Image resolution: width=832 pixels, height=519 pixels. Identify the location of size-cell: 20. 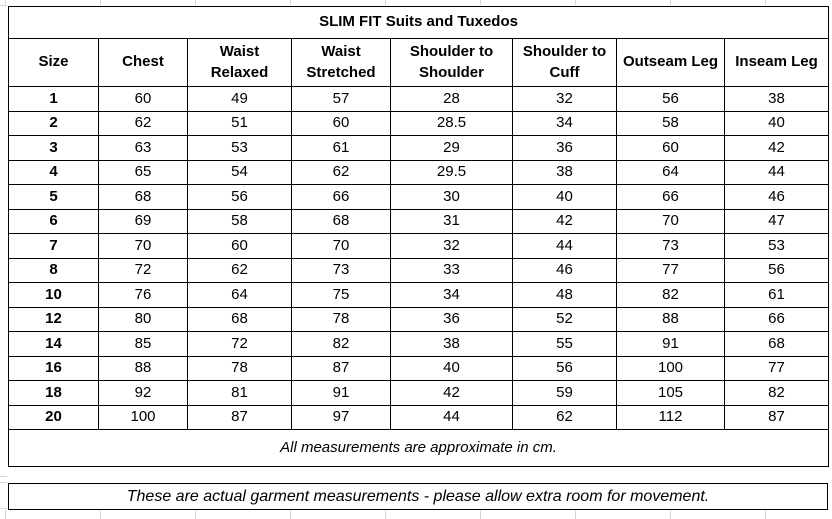
(53, 417).